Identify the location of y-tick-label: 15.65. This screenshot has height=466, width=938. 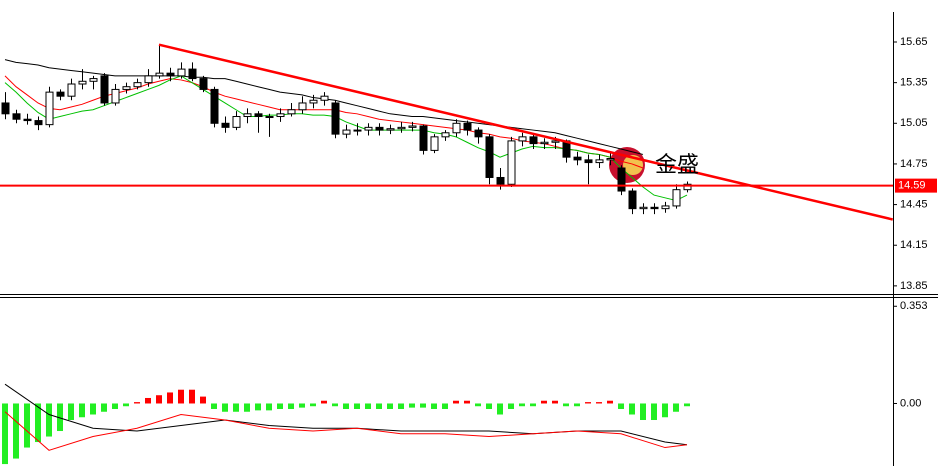
(914, 42).